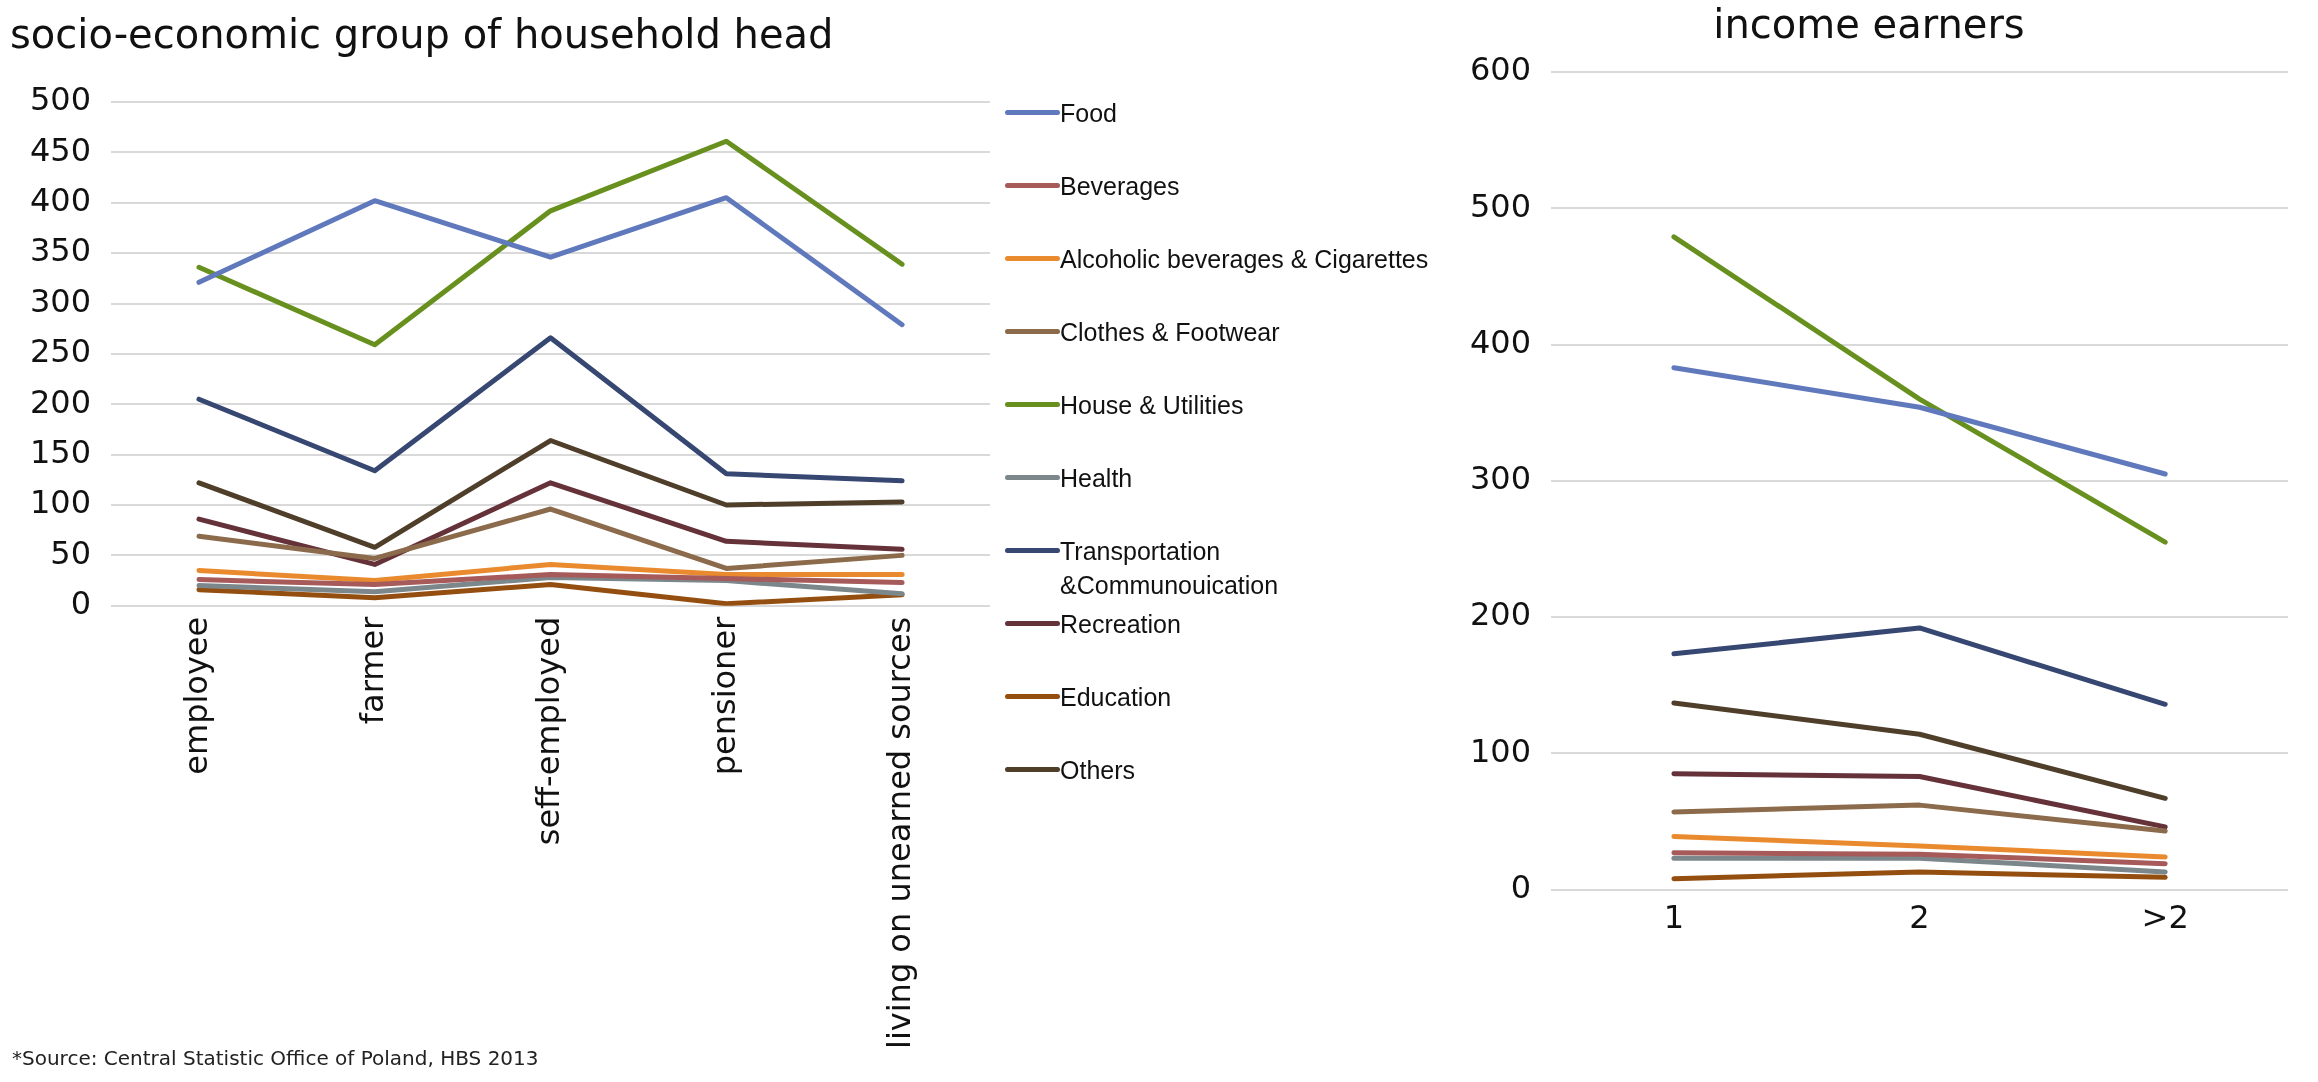 This screenshot has width=2318, height=1082. What do you see at coordinates (899, 832) in the screenshot?
I see `x-tick-label: living on unearned sources` at bounding box center [899, 832].